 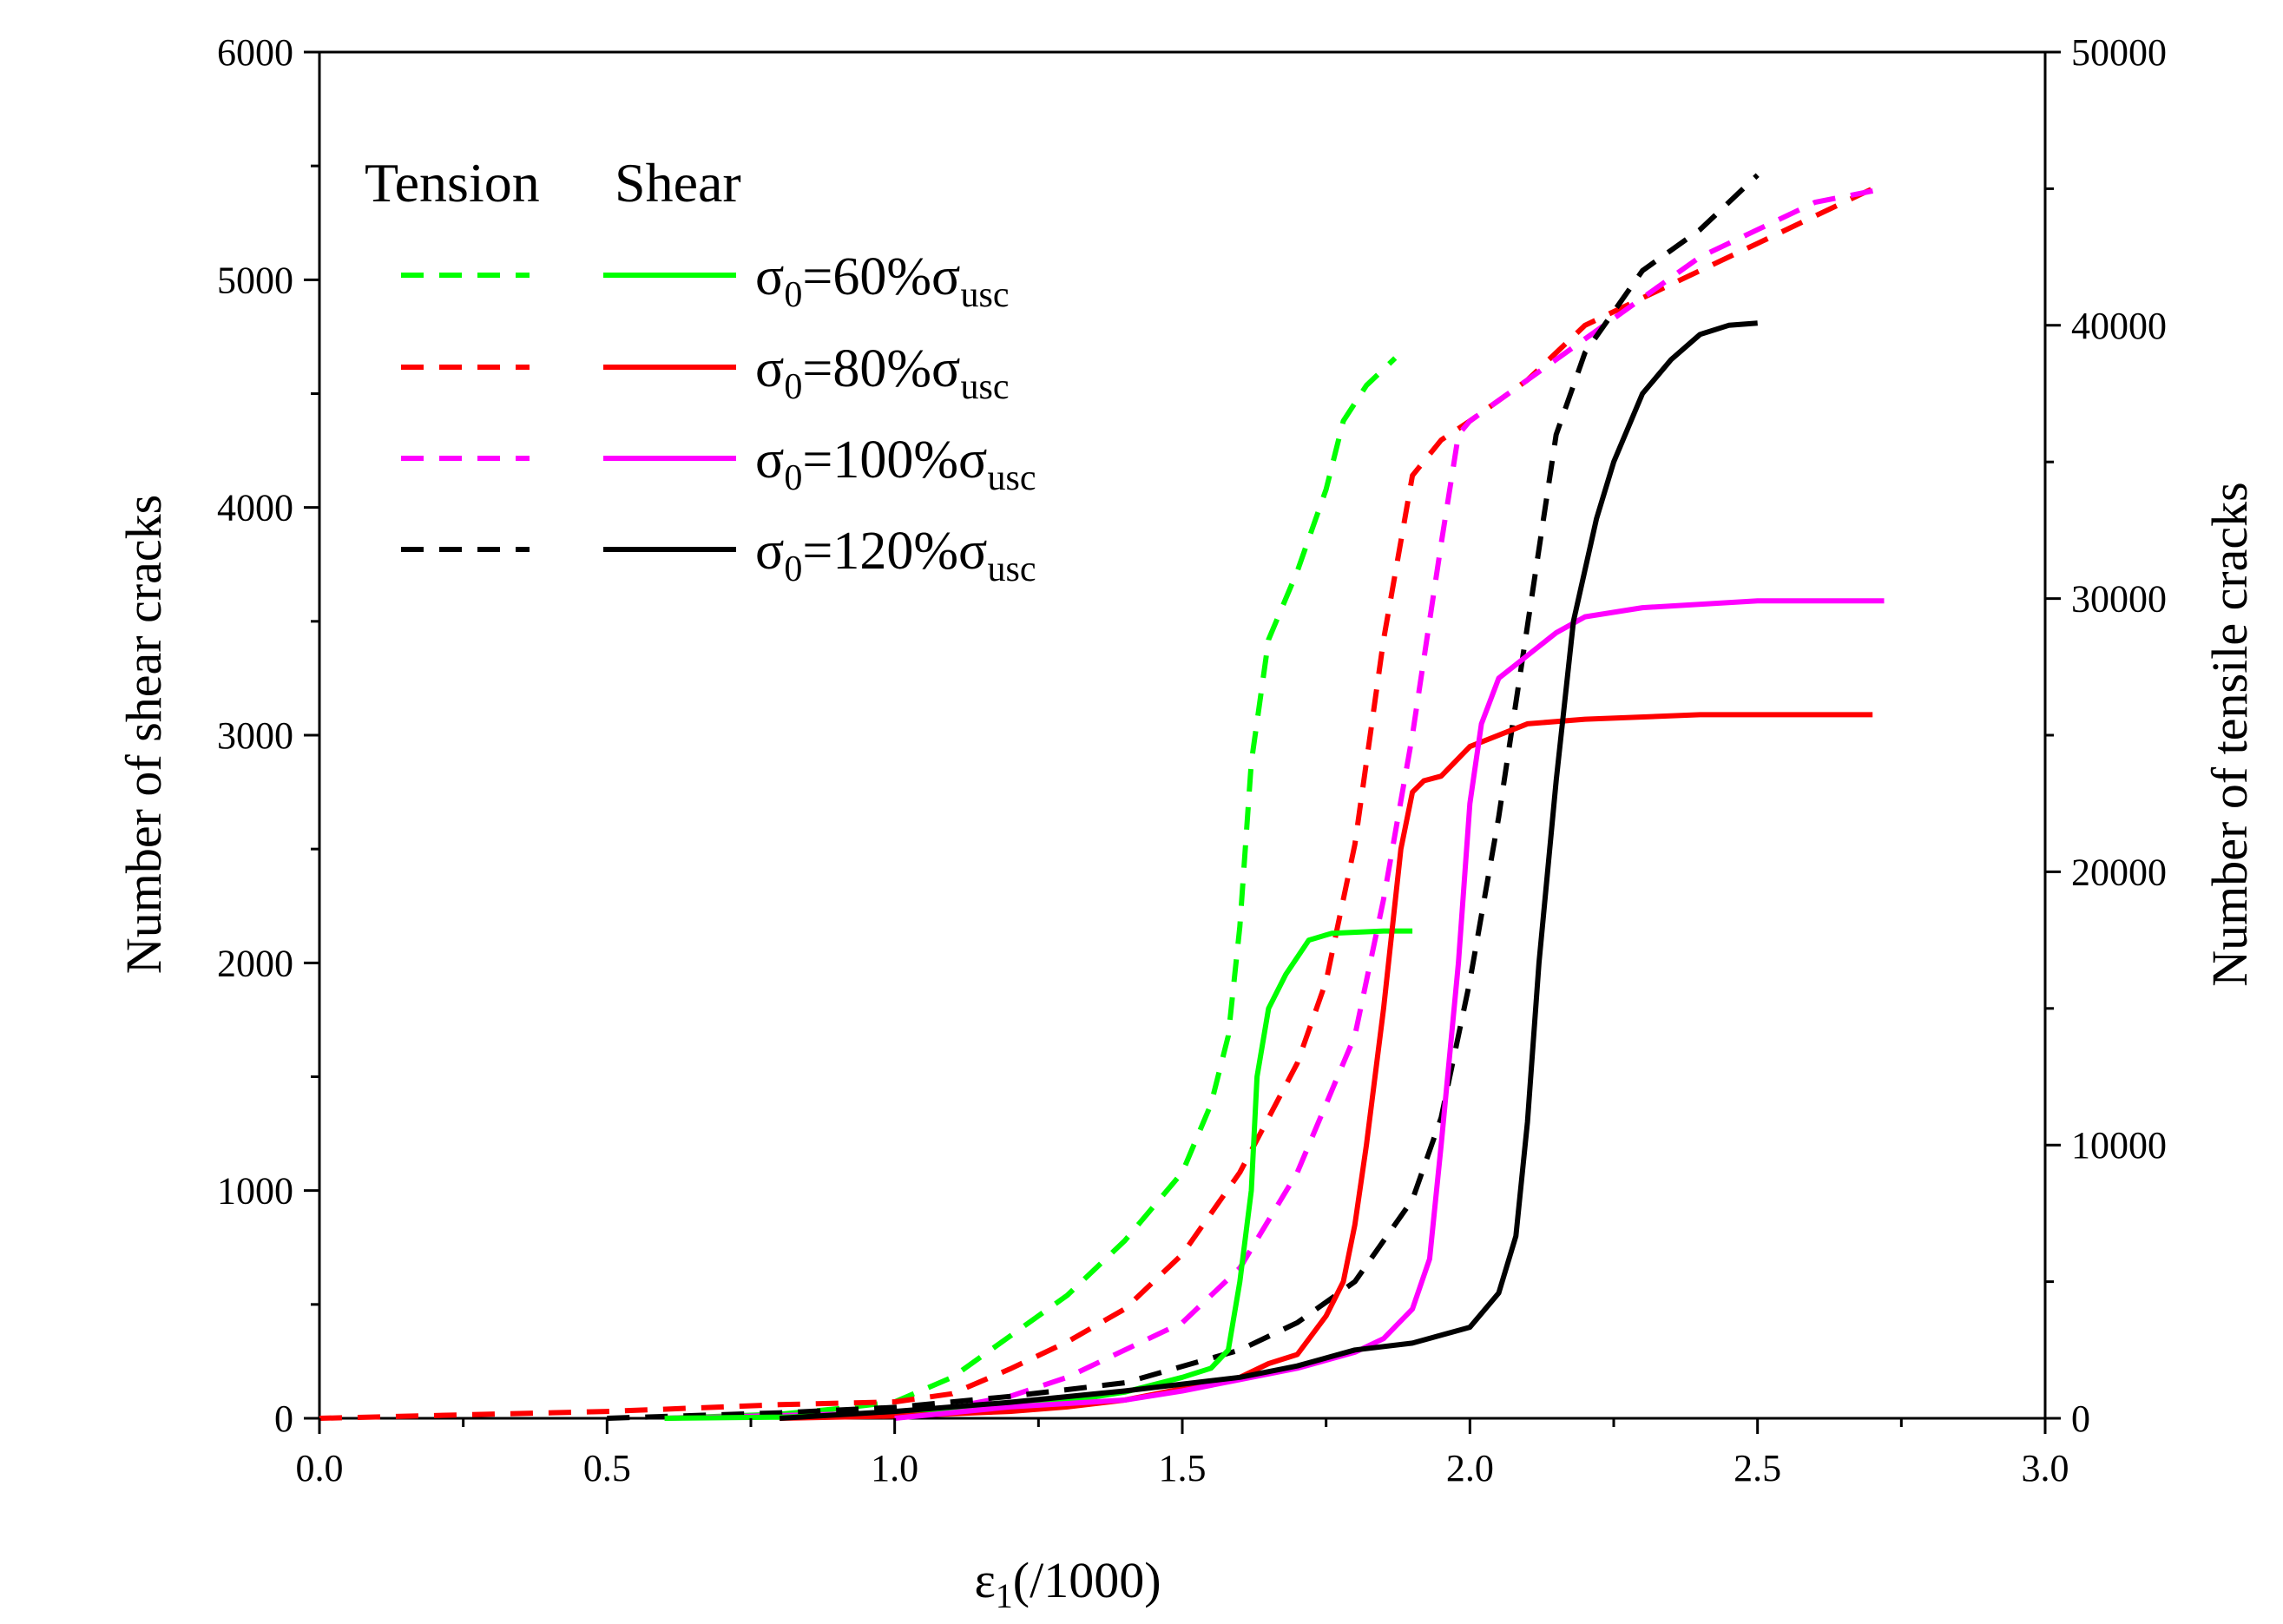 I want to click on x-tick-label: 2.0, so click(x=1470, y=1468).